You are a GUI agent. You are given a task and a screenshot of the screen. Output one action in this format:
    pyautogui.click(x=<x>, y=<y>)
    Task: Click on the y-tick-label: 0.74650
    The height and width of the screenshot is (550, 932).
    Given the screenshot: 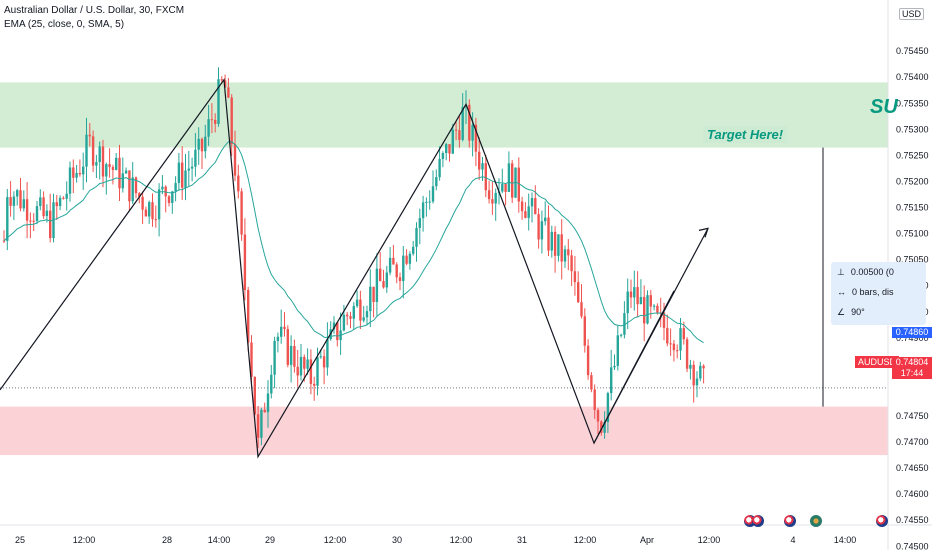 What is the action you would take?
    pyautogui.click(x=912, y=468)
    